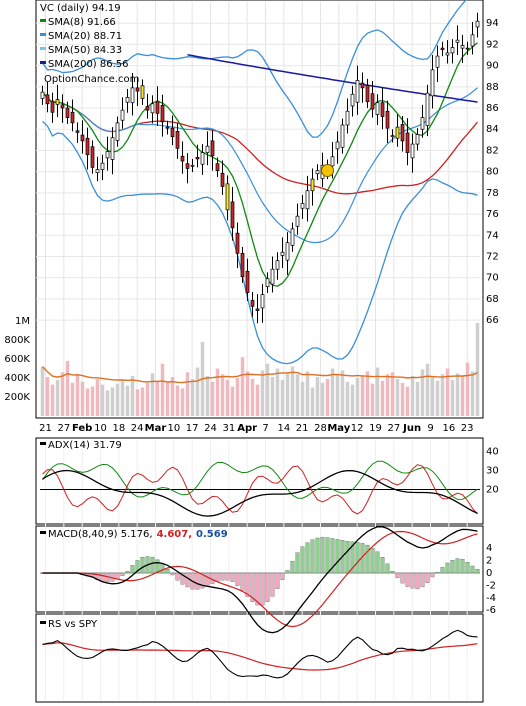 The width and height of the screenshot is (526, 706). I want to click on legend-swatch-sma8, so click(43, 20).